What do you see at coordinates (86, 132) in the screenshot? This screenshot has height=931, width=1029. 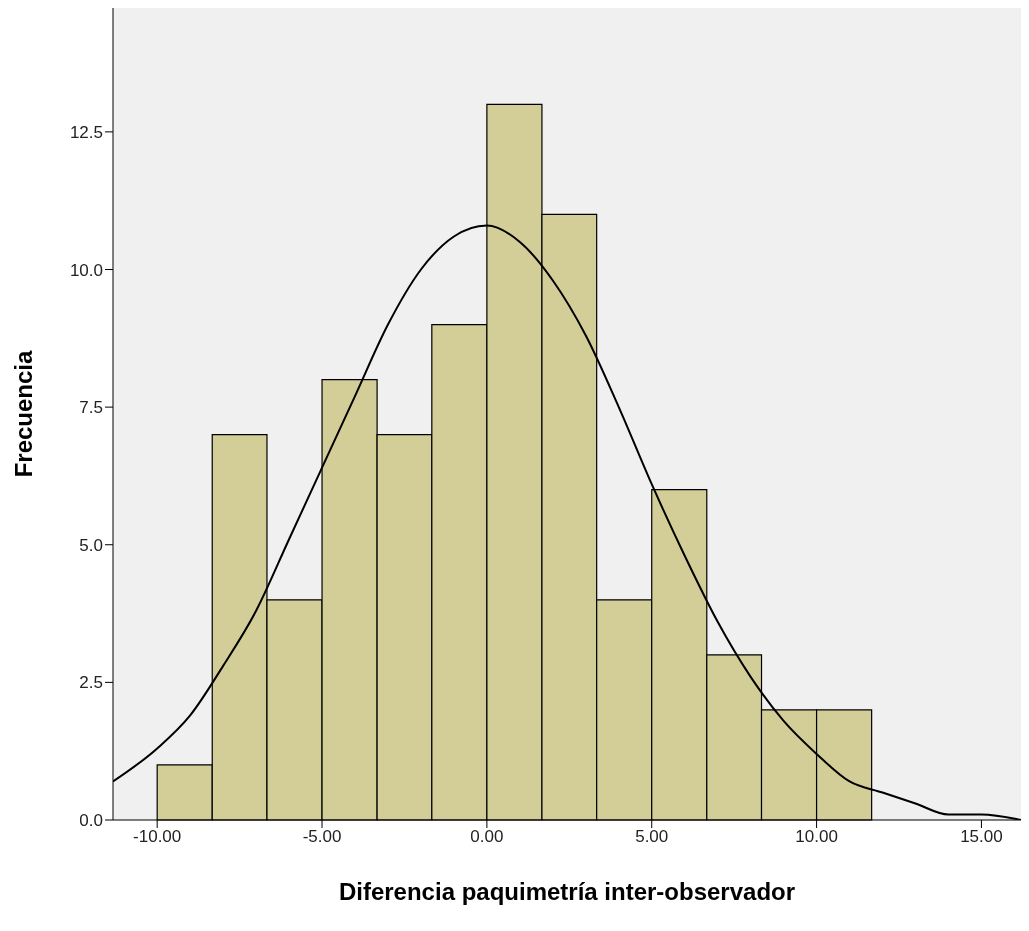 I see `y-tick-label: 12.5` at bounding box center [86, 132].